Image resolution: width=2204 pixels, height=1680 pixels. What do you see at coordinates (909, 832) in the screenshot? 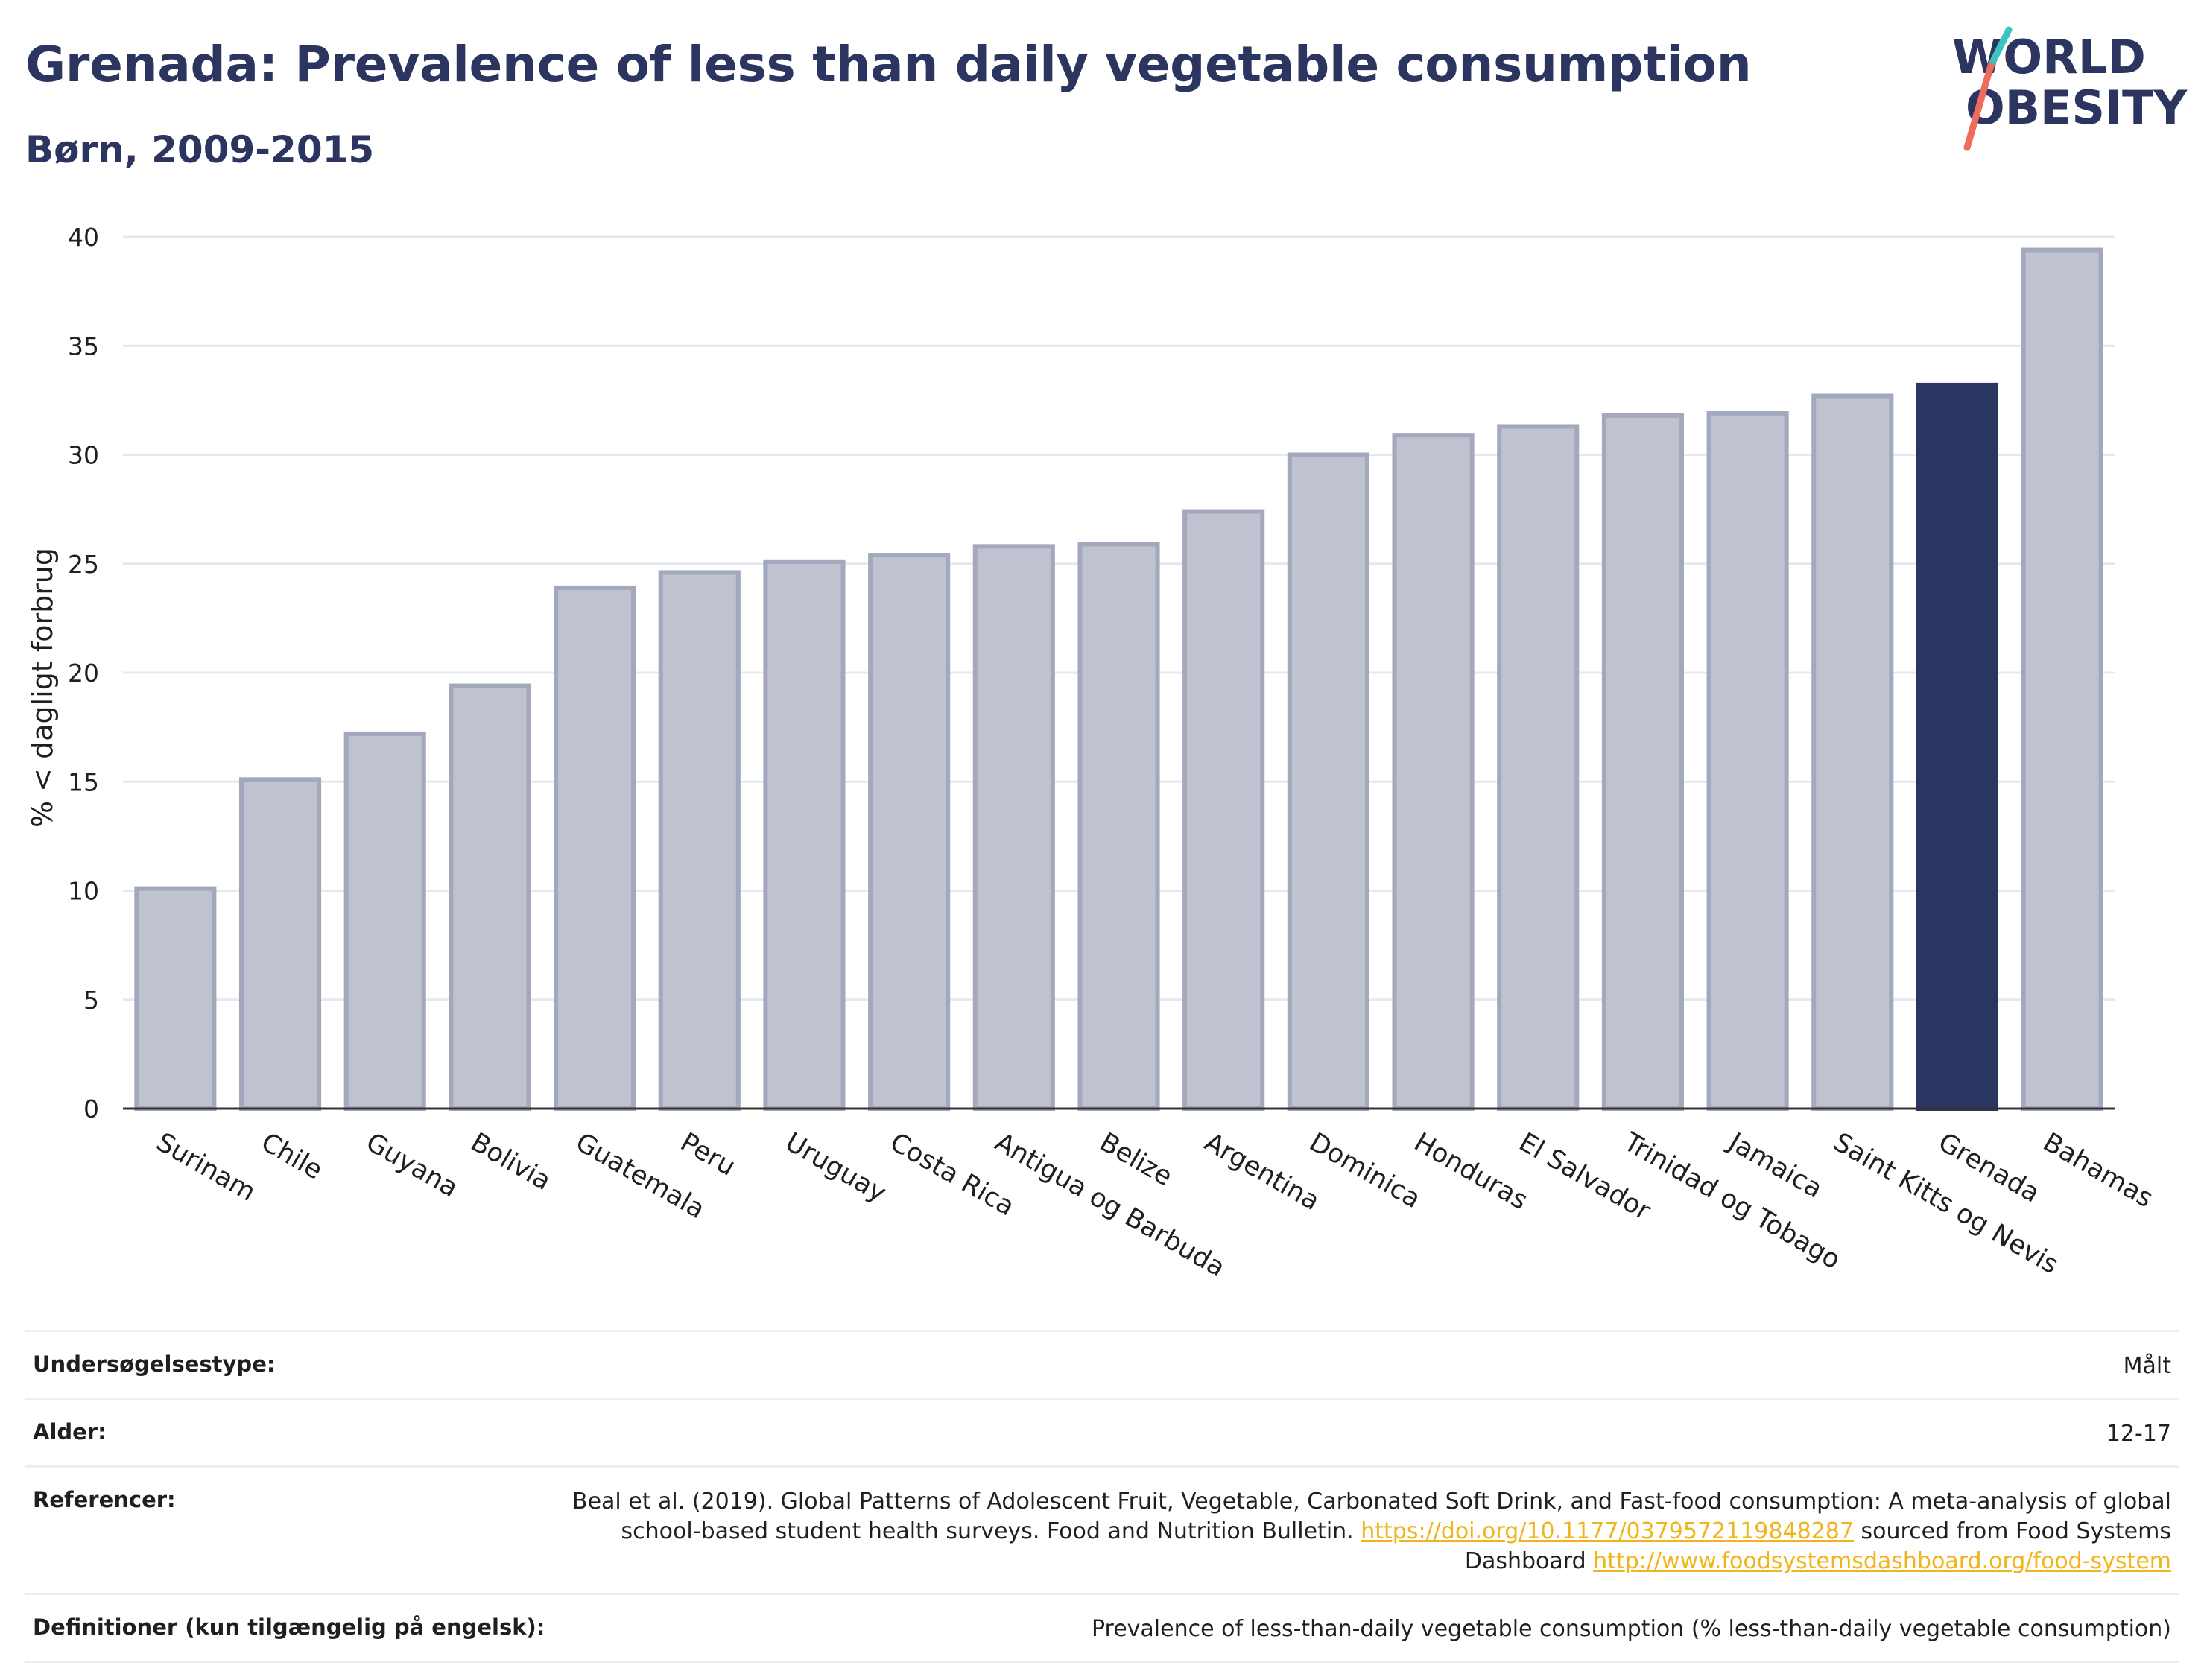
I see `bar-costa-rica` at bounding box center [909, 832].